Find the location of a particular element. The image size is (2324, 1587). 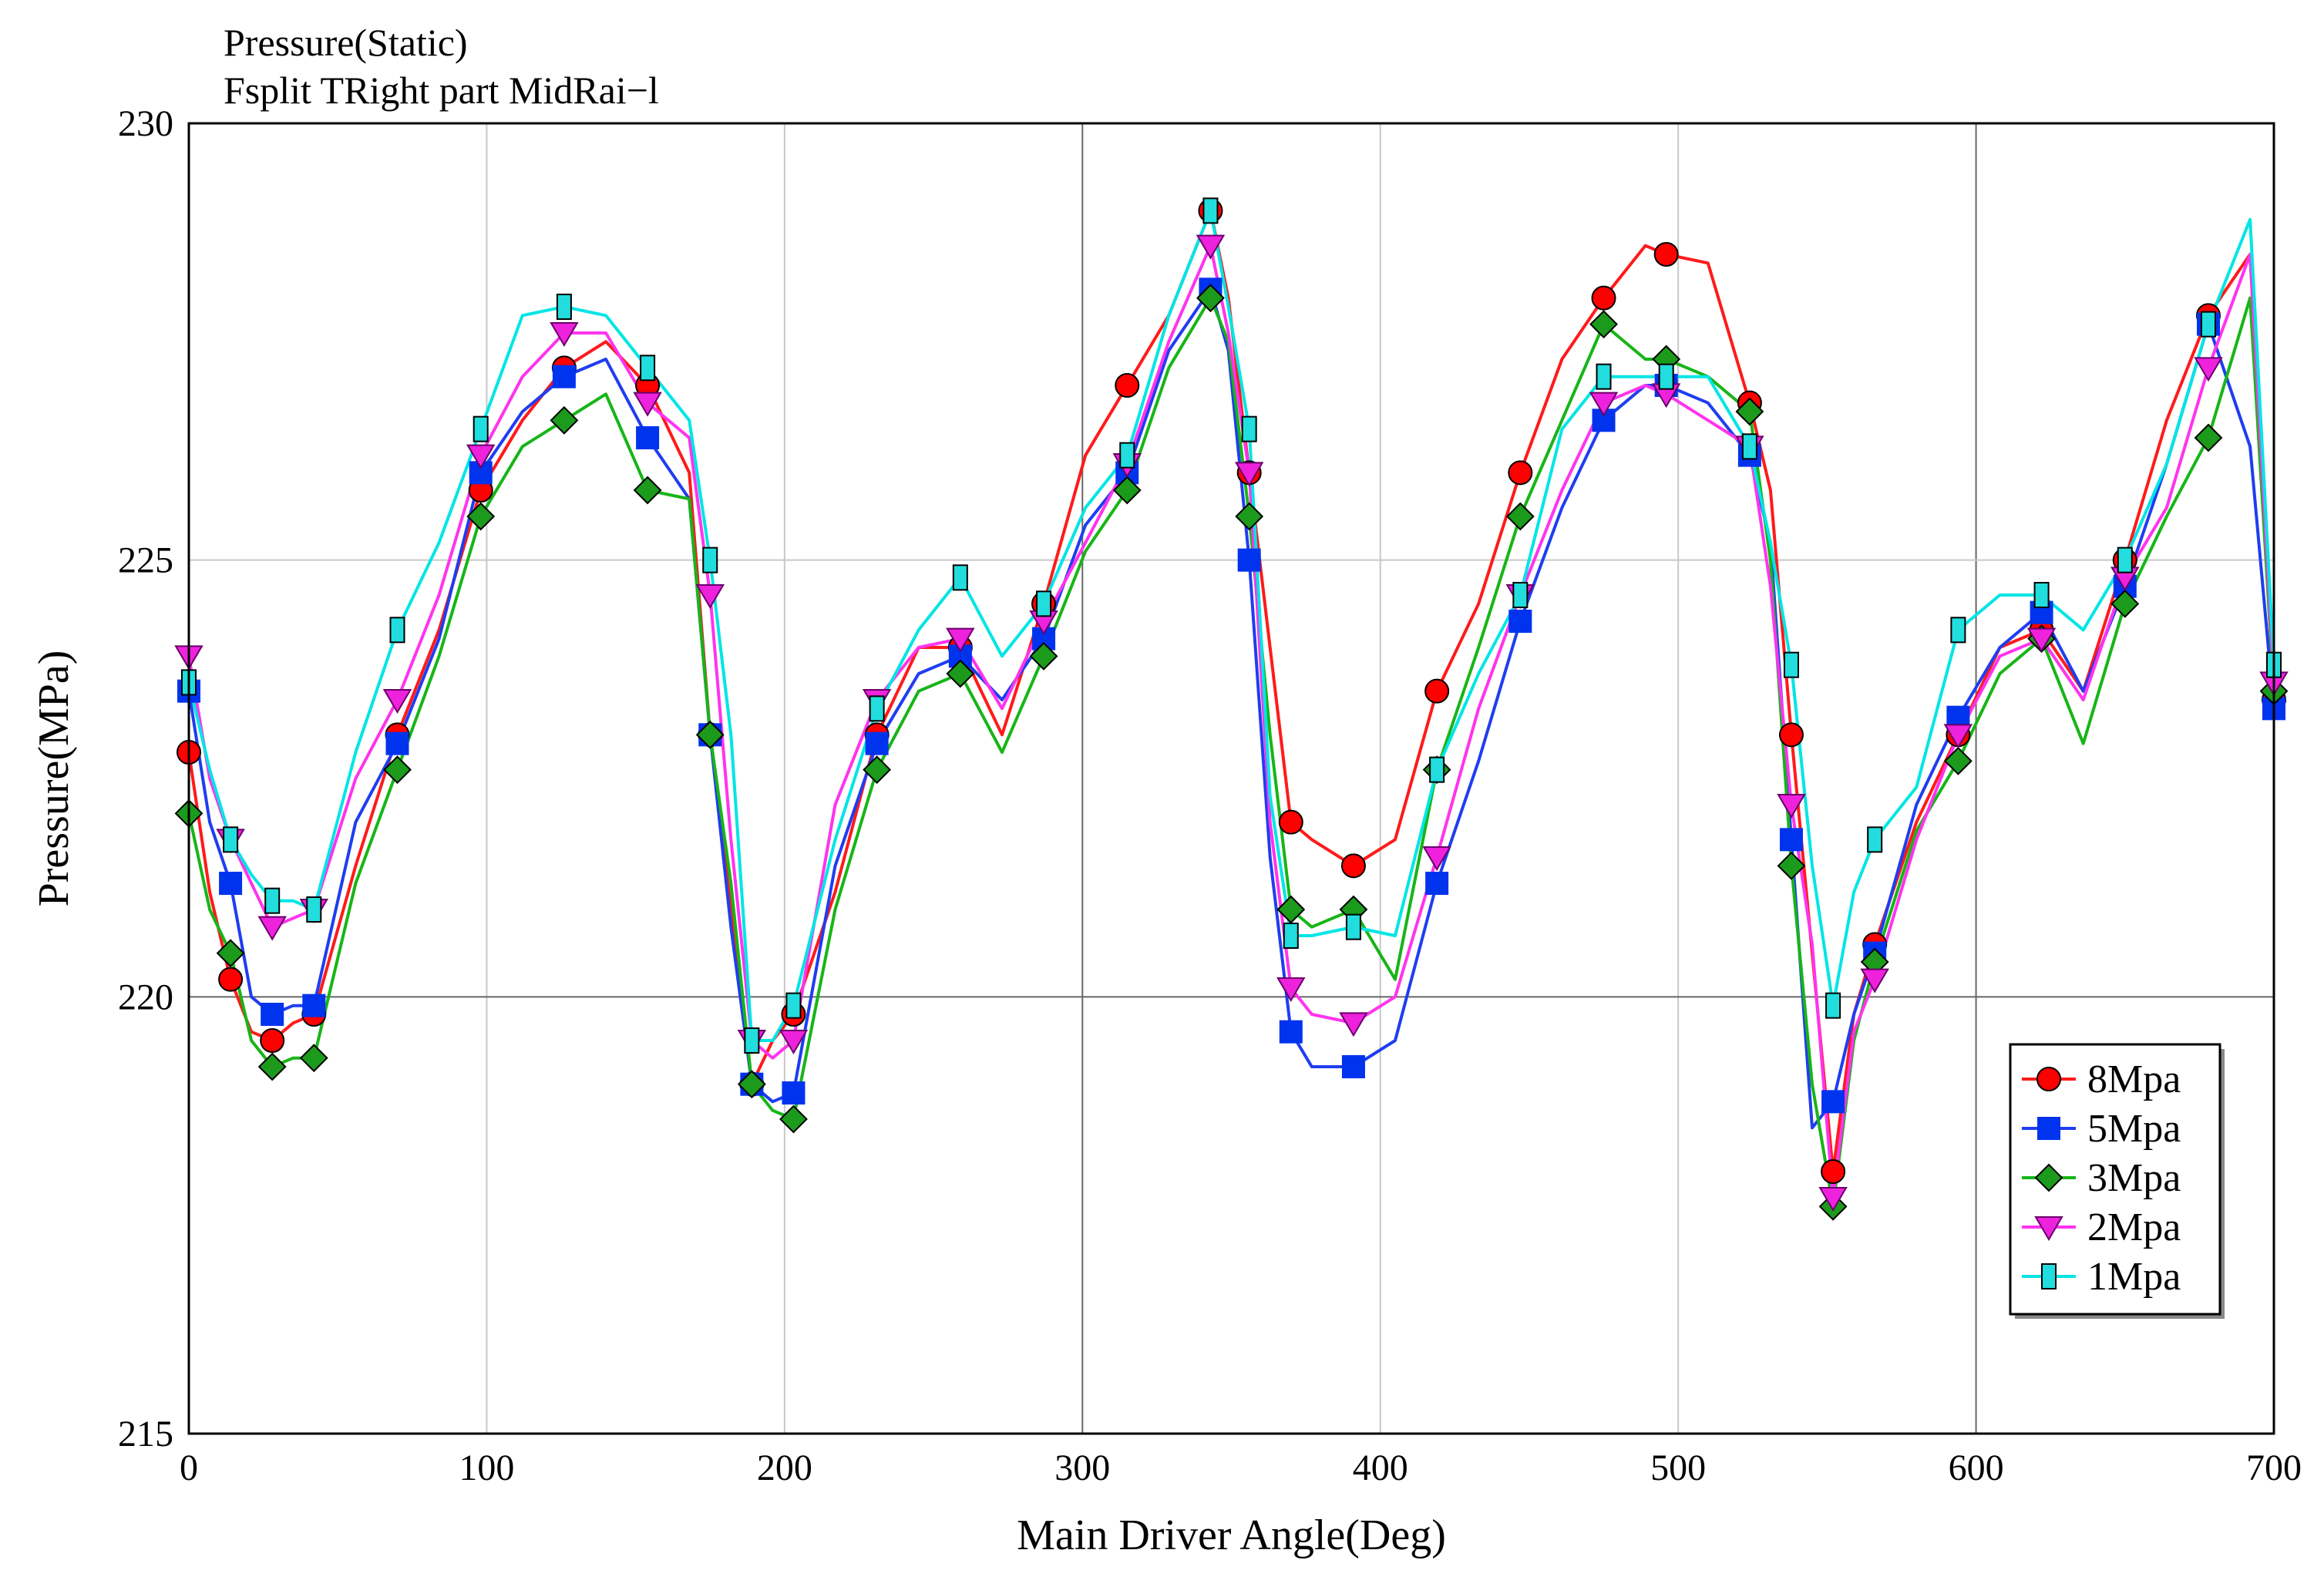

x-tick-label: 500 is located at coordinates (1678, 1468).